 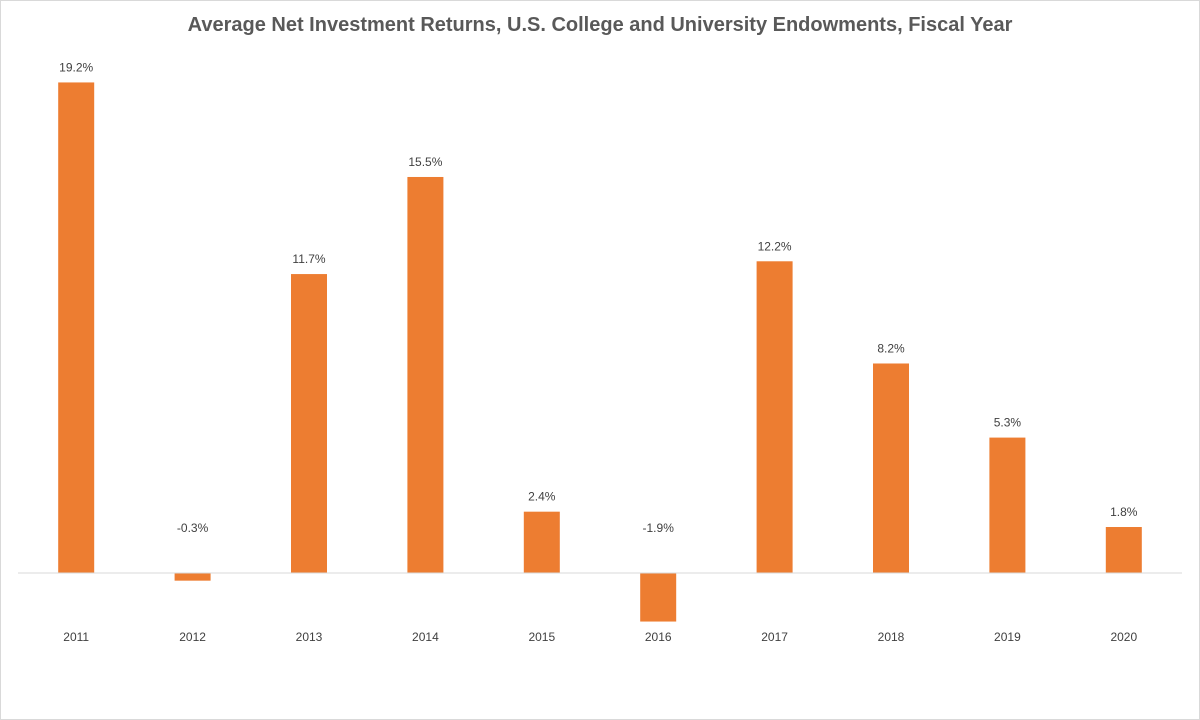 I want to click on bar-2018, so click(x=891, y=468).